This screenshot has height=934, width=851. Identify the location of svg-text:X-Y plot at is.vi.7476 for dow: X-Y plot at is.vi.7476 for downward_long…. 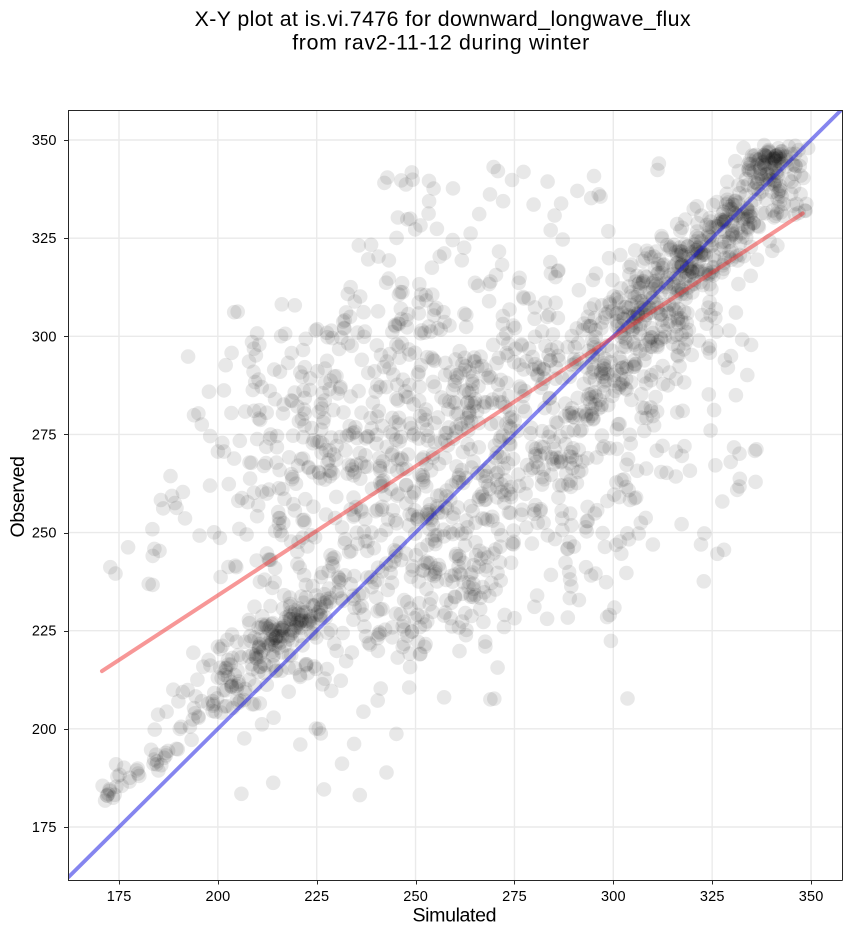
(443, 19).